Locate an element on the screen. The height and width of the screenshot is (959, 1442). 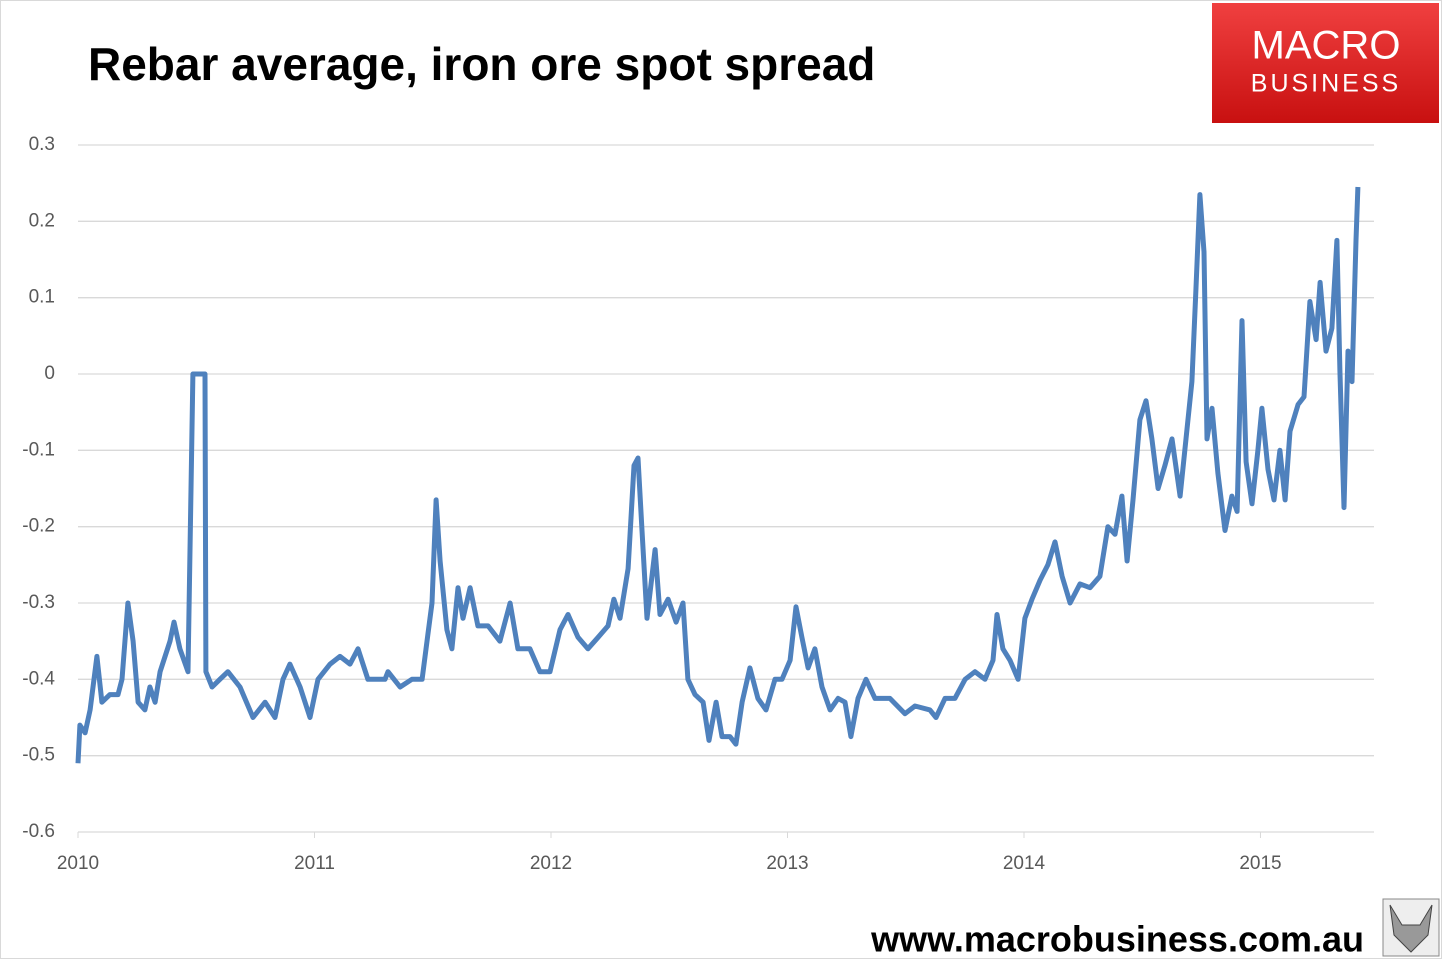
y-tick-label: -0.3 is located at coordinates (38, 602).